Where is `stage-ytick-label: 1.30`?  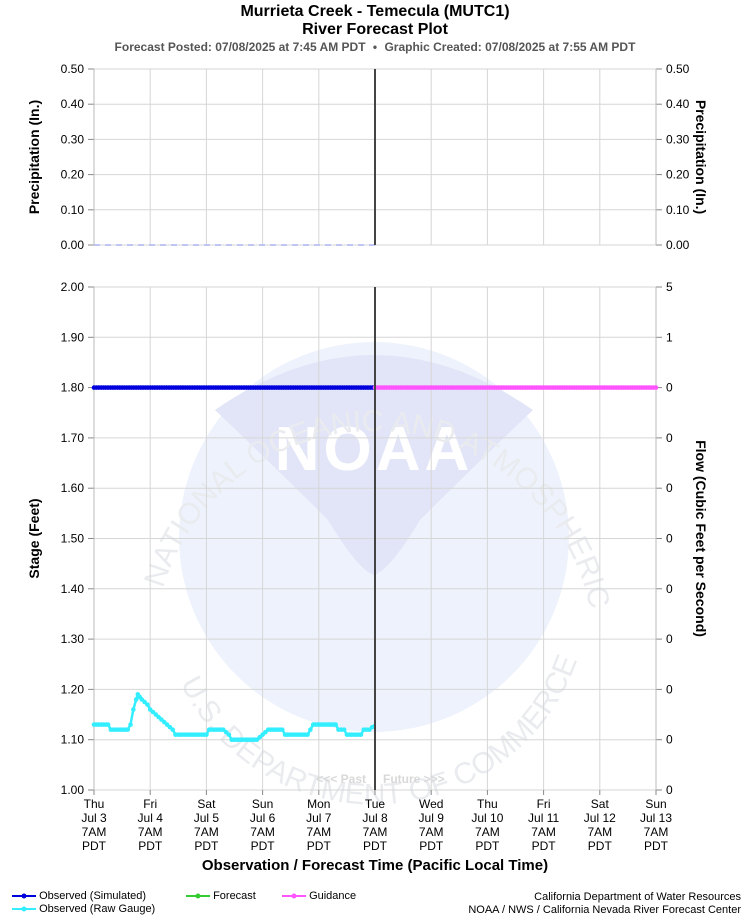 stage-ytick-label: 1.30 is located at coordinates (73, 639).